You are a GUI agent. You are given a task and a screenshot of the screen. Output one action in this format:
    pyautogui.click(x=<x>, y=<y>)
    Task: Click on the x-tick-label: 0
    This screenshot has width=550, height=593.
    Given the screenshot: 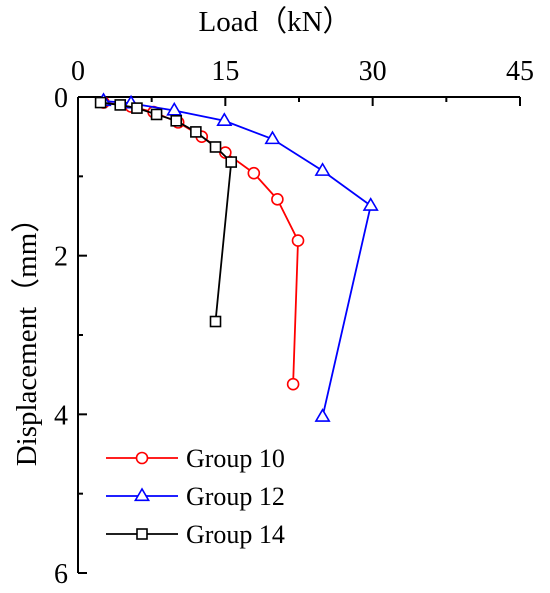 What is the action you would take?
    pyautogui.click(x=78, y=71)
    